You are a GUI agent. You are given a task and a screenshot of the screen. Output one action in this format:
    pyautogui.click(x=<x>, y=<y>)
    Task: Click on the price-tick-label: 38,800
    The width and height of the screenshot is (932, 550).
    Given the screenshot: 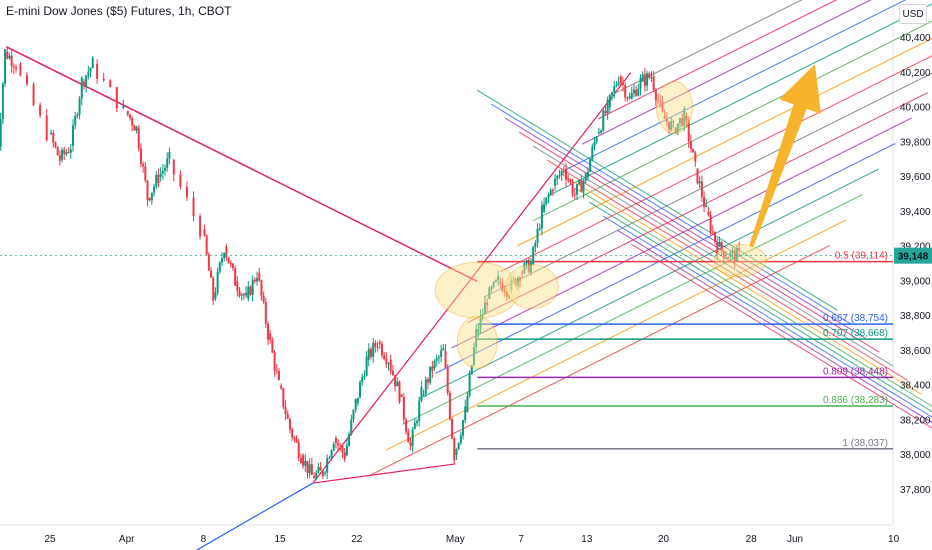 What is the action you would take?
    pyautogui.click(x=915, y=316)
    